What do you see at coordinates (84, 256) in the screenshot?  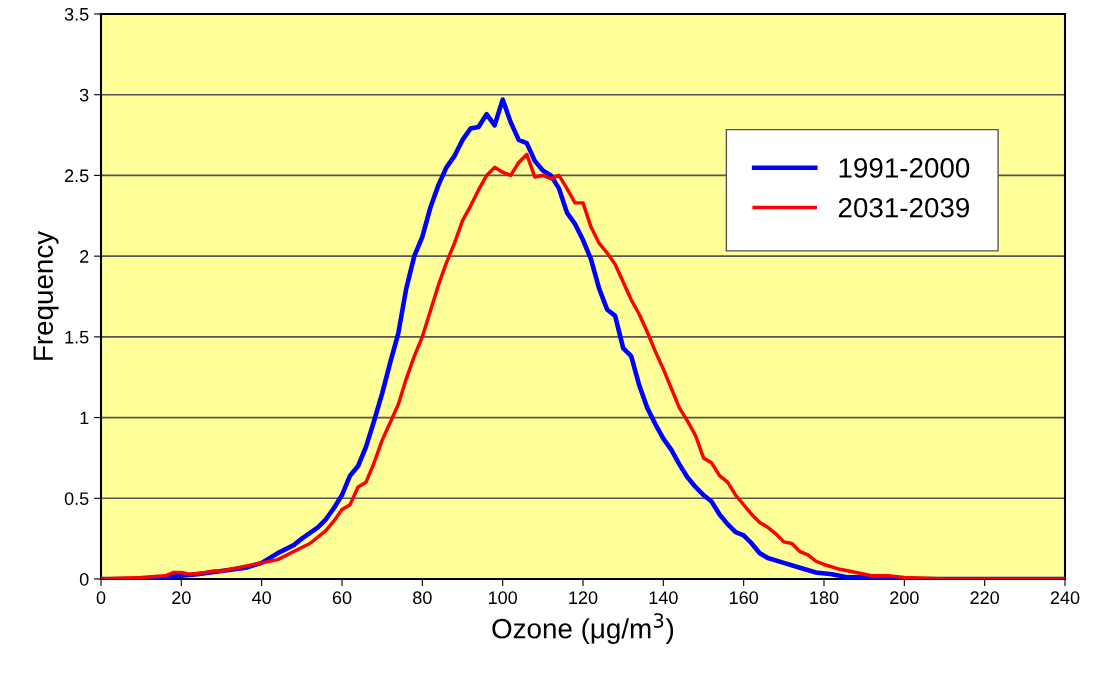 I see `y-tick-label: 2` at bounding box center [84, 256].